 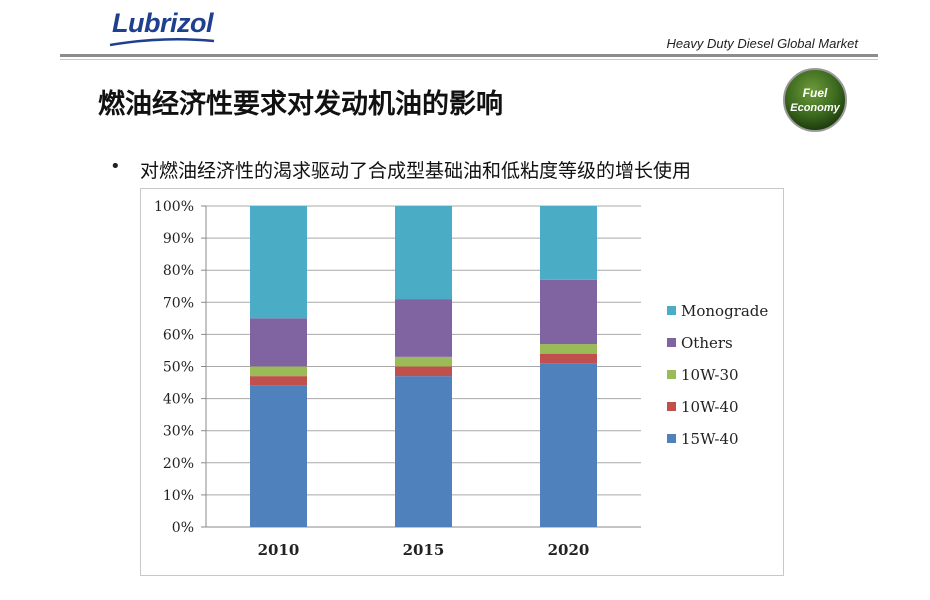 What do you see at coordinates (762, 43) in the screenshot?
I see `market-subtitle: Heavy Duty Diesel Global Market` at bounding box center [762, 43].